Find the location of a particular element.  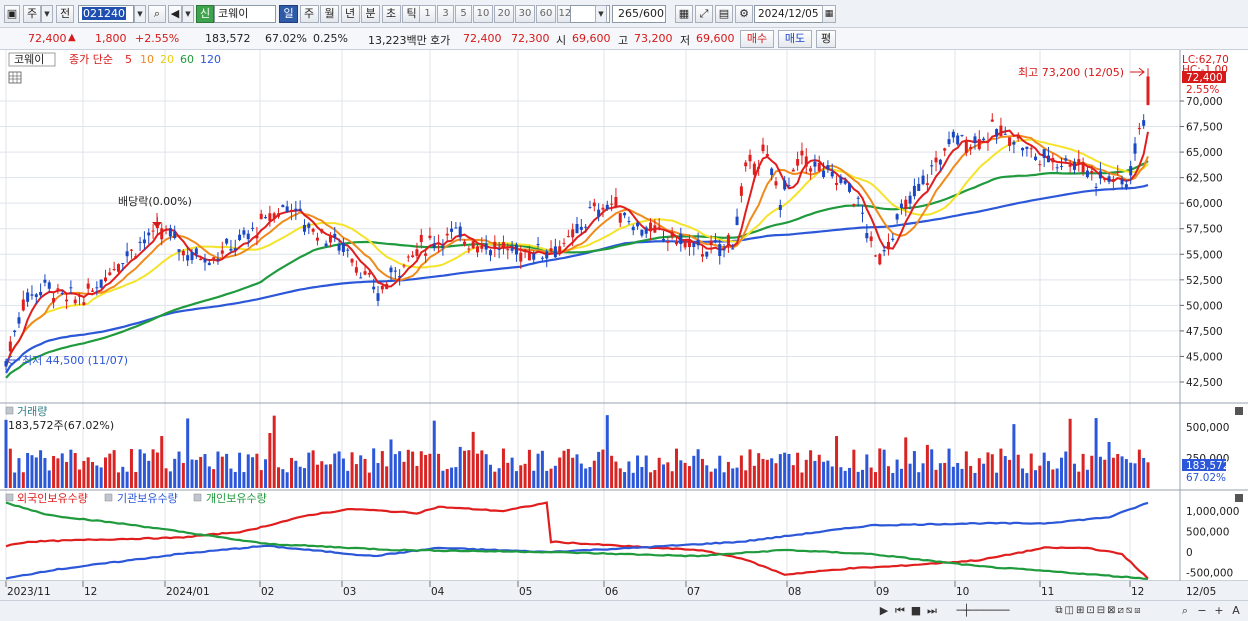

interval-button-60: 60 is located at coordinates (546, 14).